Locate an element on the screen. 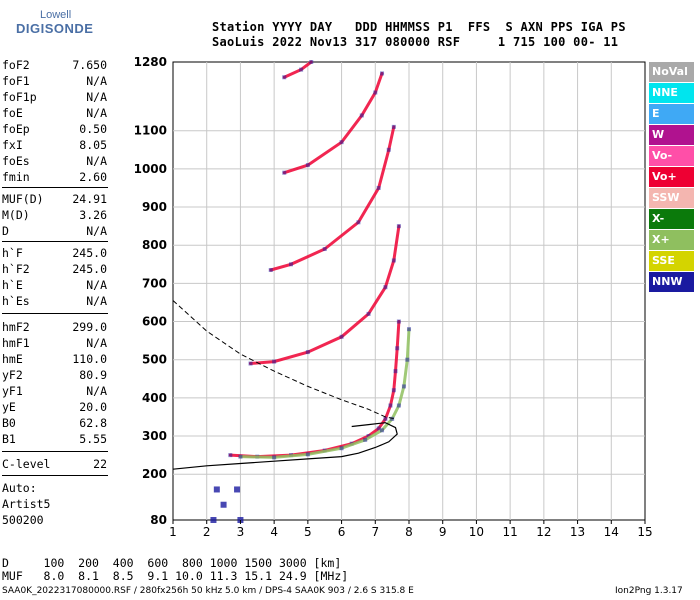  param-key: h`Es is located at coordinates (16, 301).